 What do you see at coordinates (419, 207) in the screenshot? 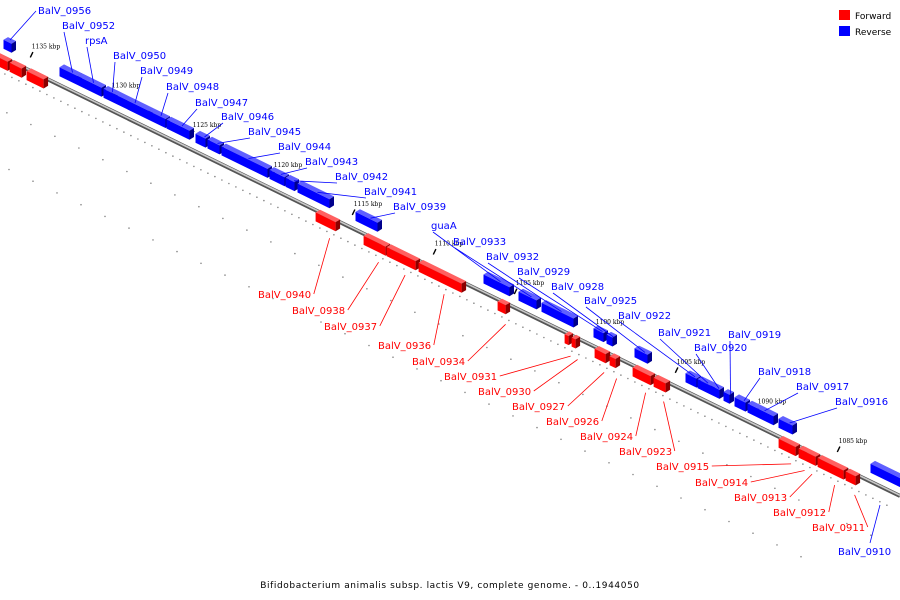
I see `gene-label-reverse: BalV_0939` at bounding box center [419, 207].